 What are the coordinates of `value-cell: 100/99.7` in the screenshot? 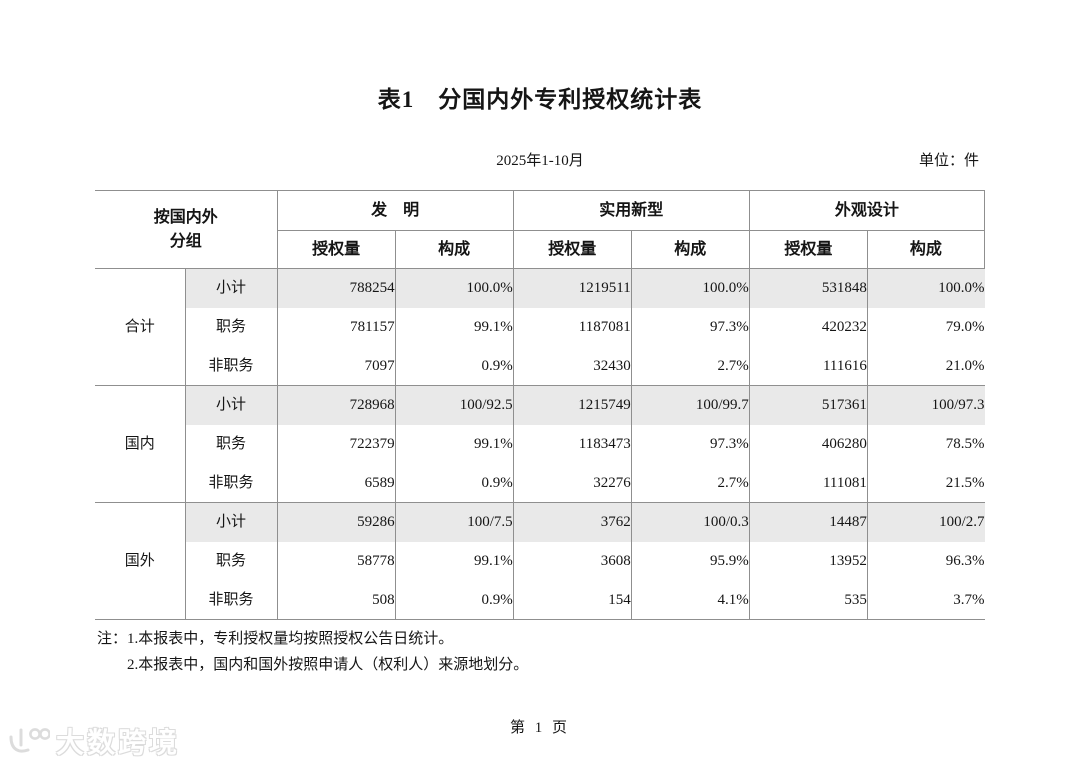 It's located at (690, 405).